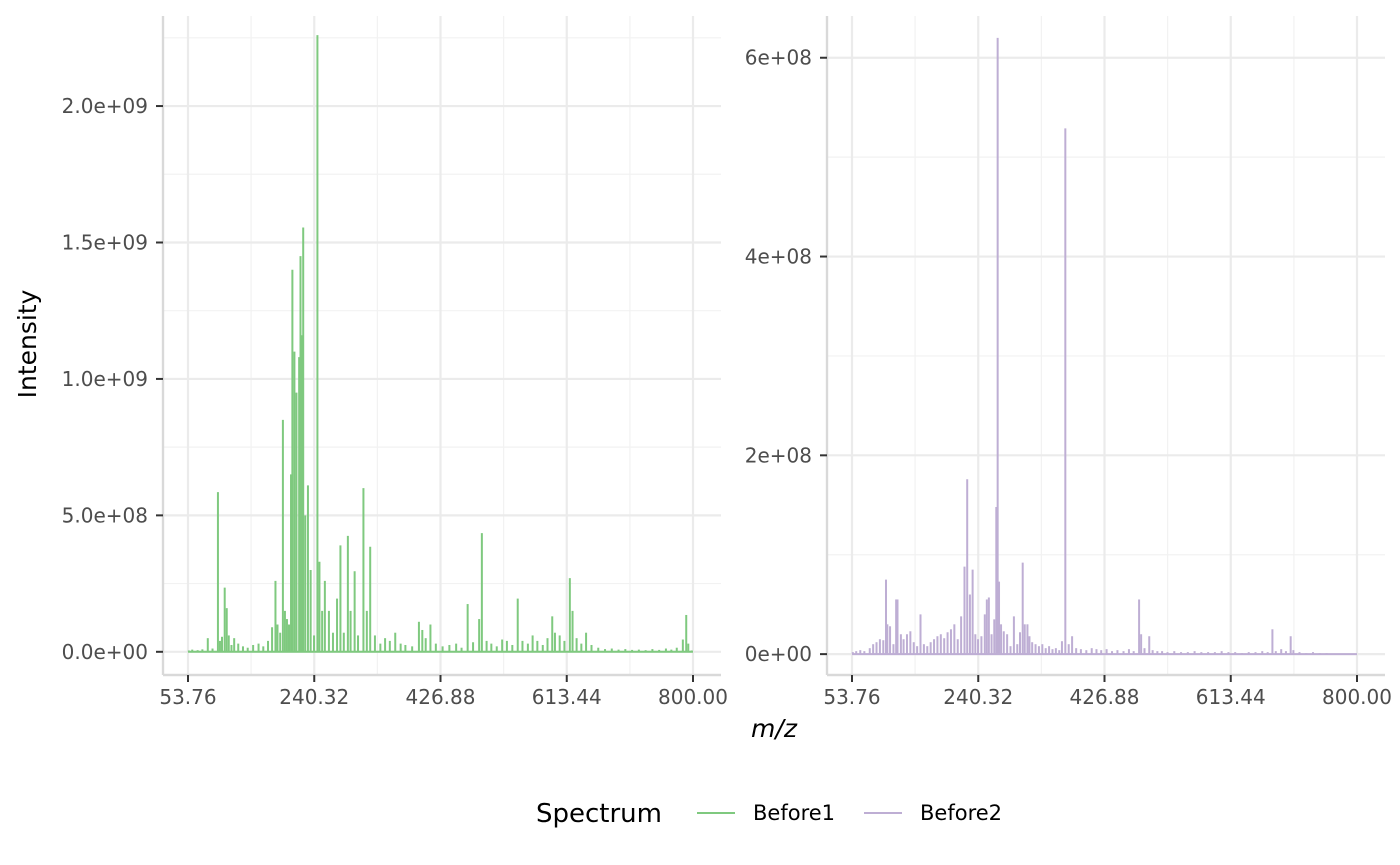  What do you see at coordinates (774, 728) in the screenshot?
I see `x-axis-title: m/z` at bounding box center [774, 728].